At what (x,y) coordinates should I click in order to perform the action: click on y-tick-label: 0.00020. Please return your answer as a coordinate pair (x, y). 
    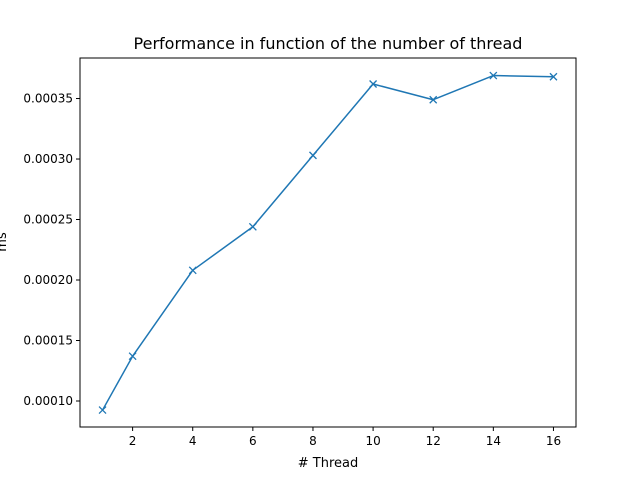
    Looking at the image, I should click on (48, 280).